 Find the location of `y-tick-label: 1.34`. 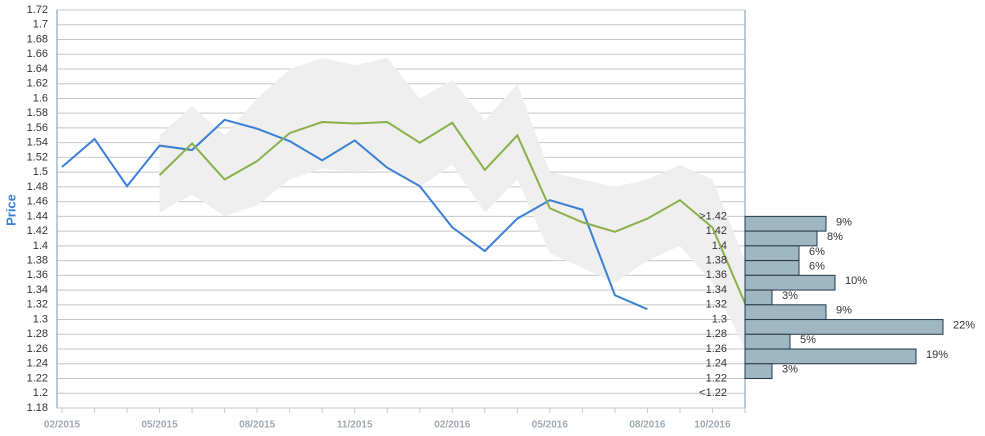

y-tick-label: 1.34 is located at coordinates (37, 290).